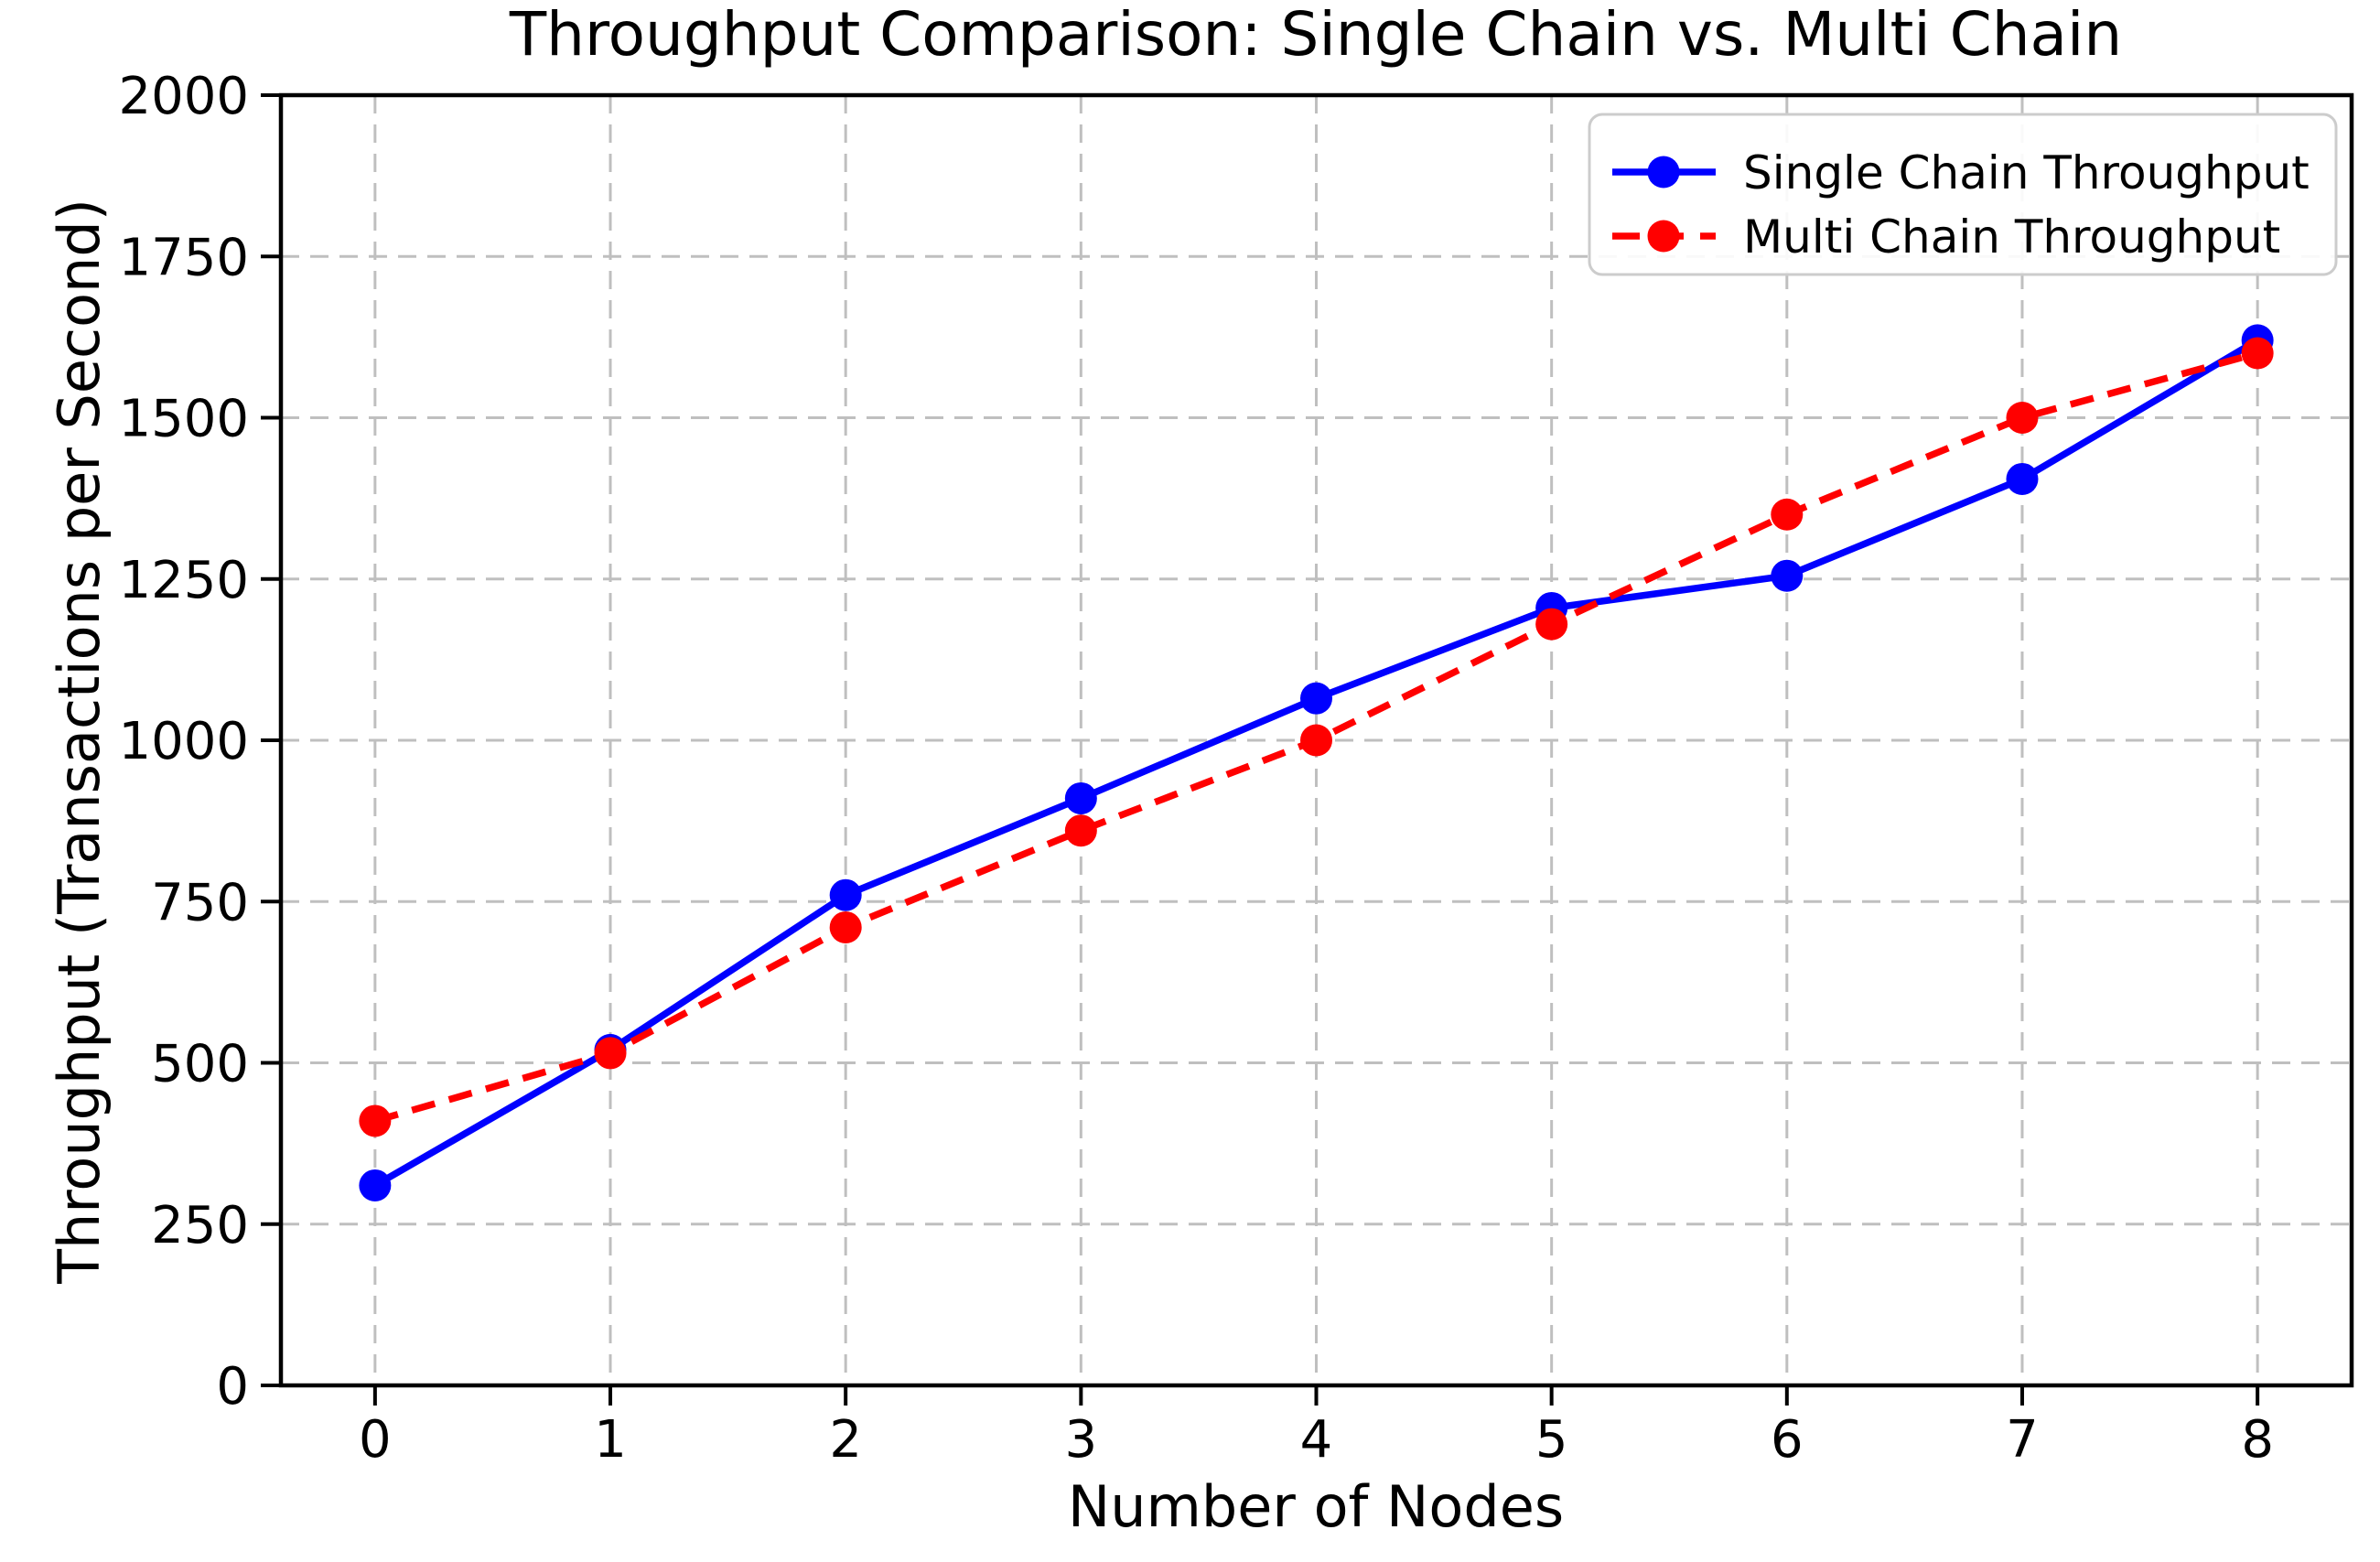  I want to click on data-point-multi-chain-throughput-x2, so click(845, 926).